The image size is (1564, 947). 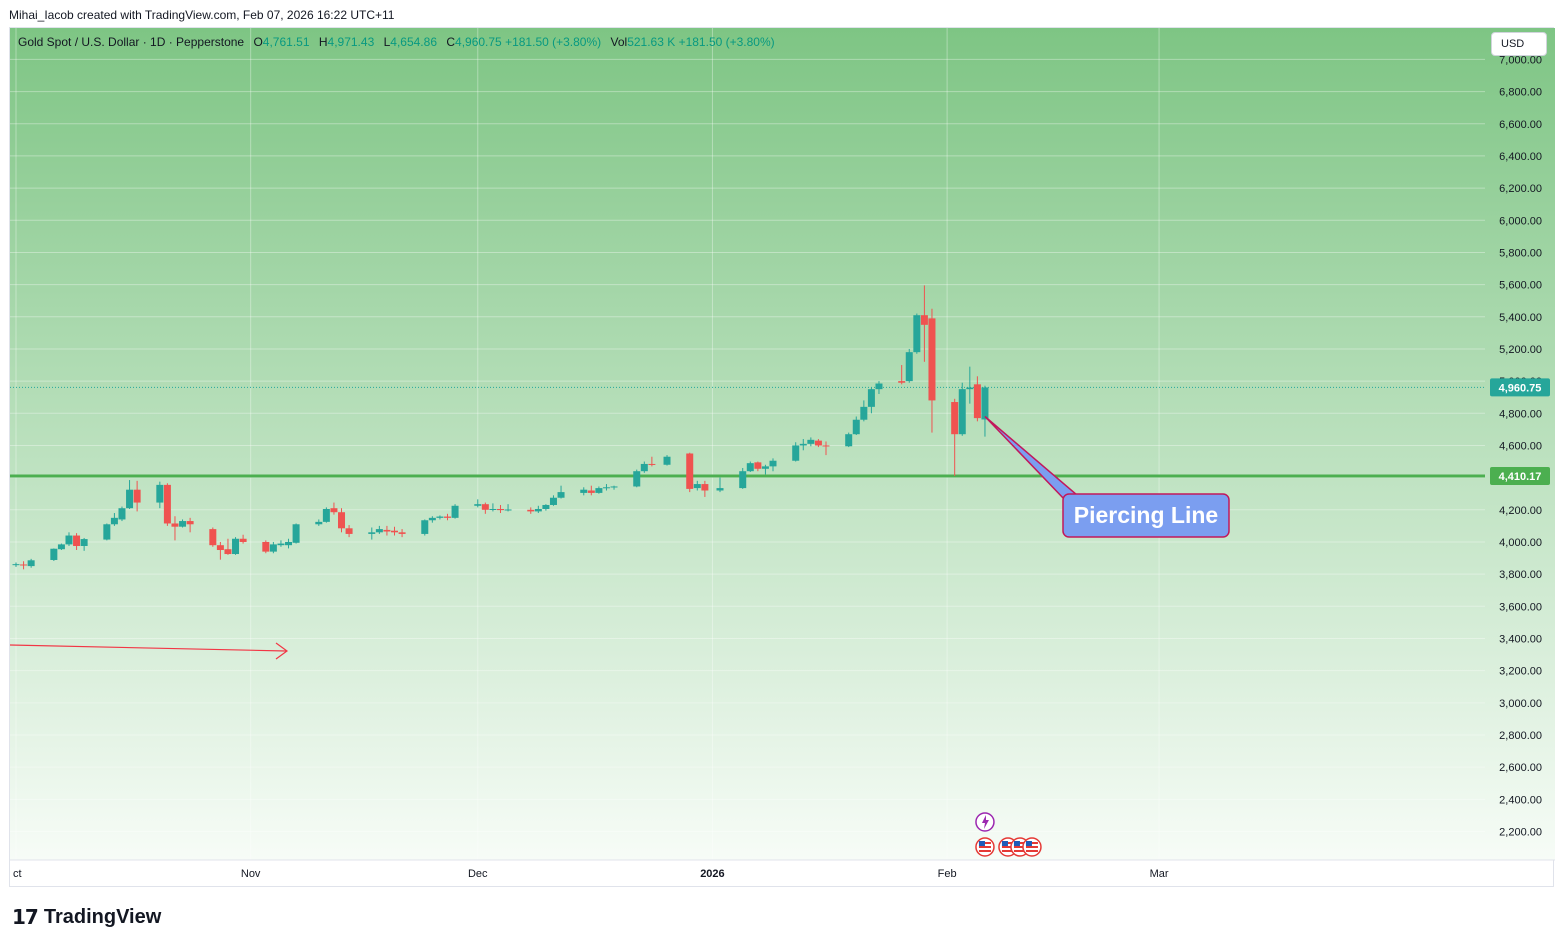 What do you see at coordinates (1520, 575) in the screenshot?
I see `y-tick-label: 3,800.00` at bounding box center [1520, 575].